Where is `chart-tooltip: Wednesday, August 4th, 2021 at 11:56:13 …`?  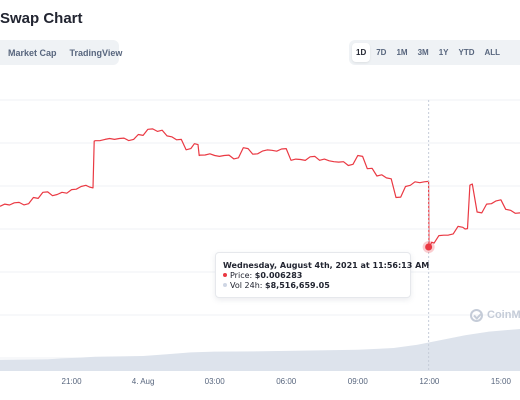
chart-tooltip: Wednesday, August 4th, 2021 at 11:56:13 … is located at coordinates (322, 275).